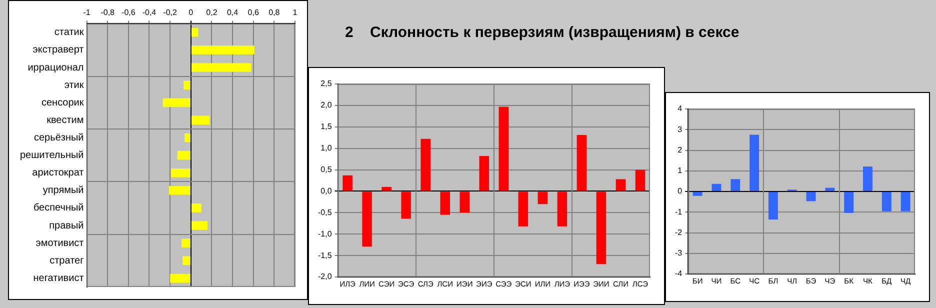  Describe the element at coordinates (326, 127) in the screenshot. I see `y-tick-label: 1,5` at that location.